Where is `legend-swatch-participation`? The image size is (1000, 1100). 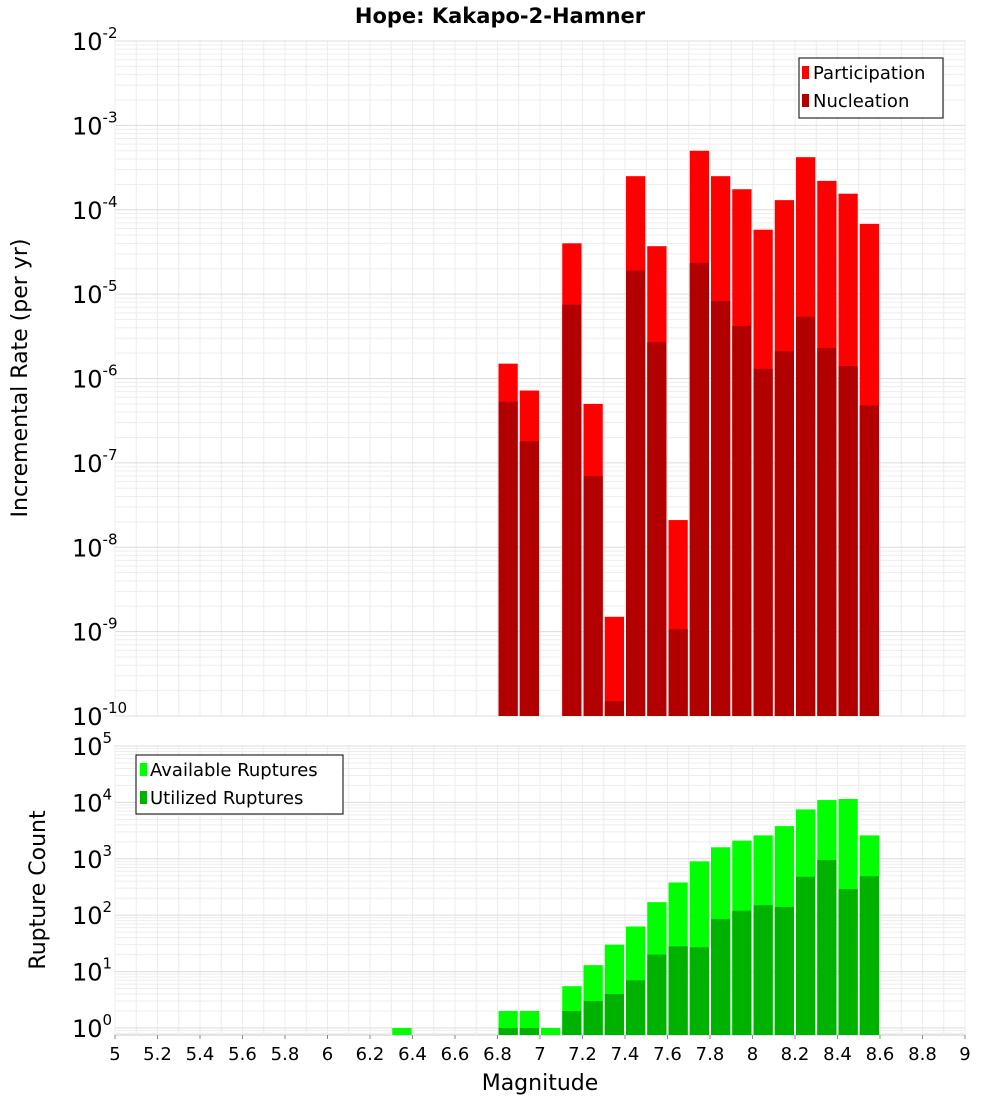 legend-swatch-participation is located at coordinates (805, 72).